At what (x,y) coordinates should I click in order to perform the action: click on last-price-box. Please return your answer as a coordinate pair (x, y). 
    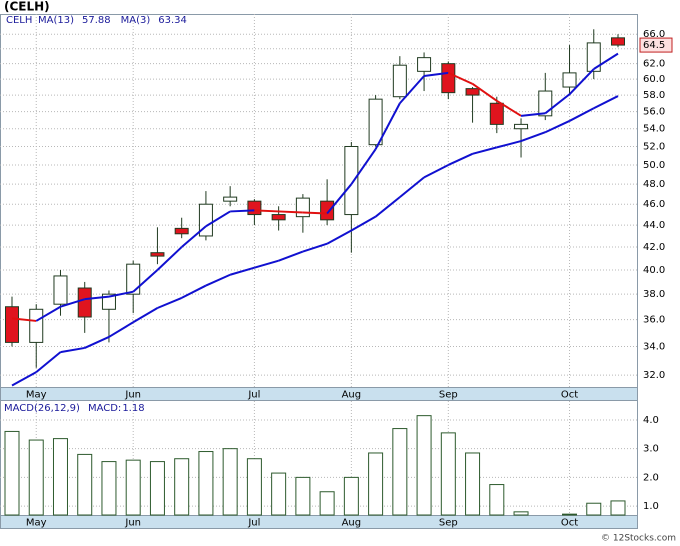
    Looking at the image, I should click on (656, 45).